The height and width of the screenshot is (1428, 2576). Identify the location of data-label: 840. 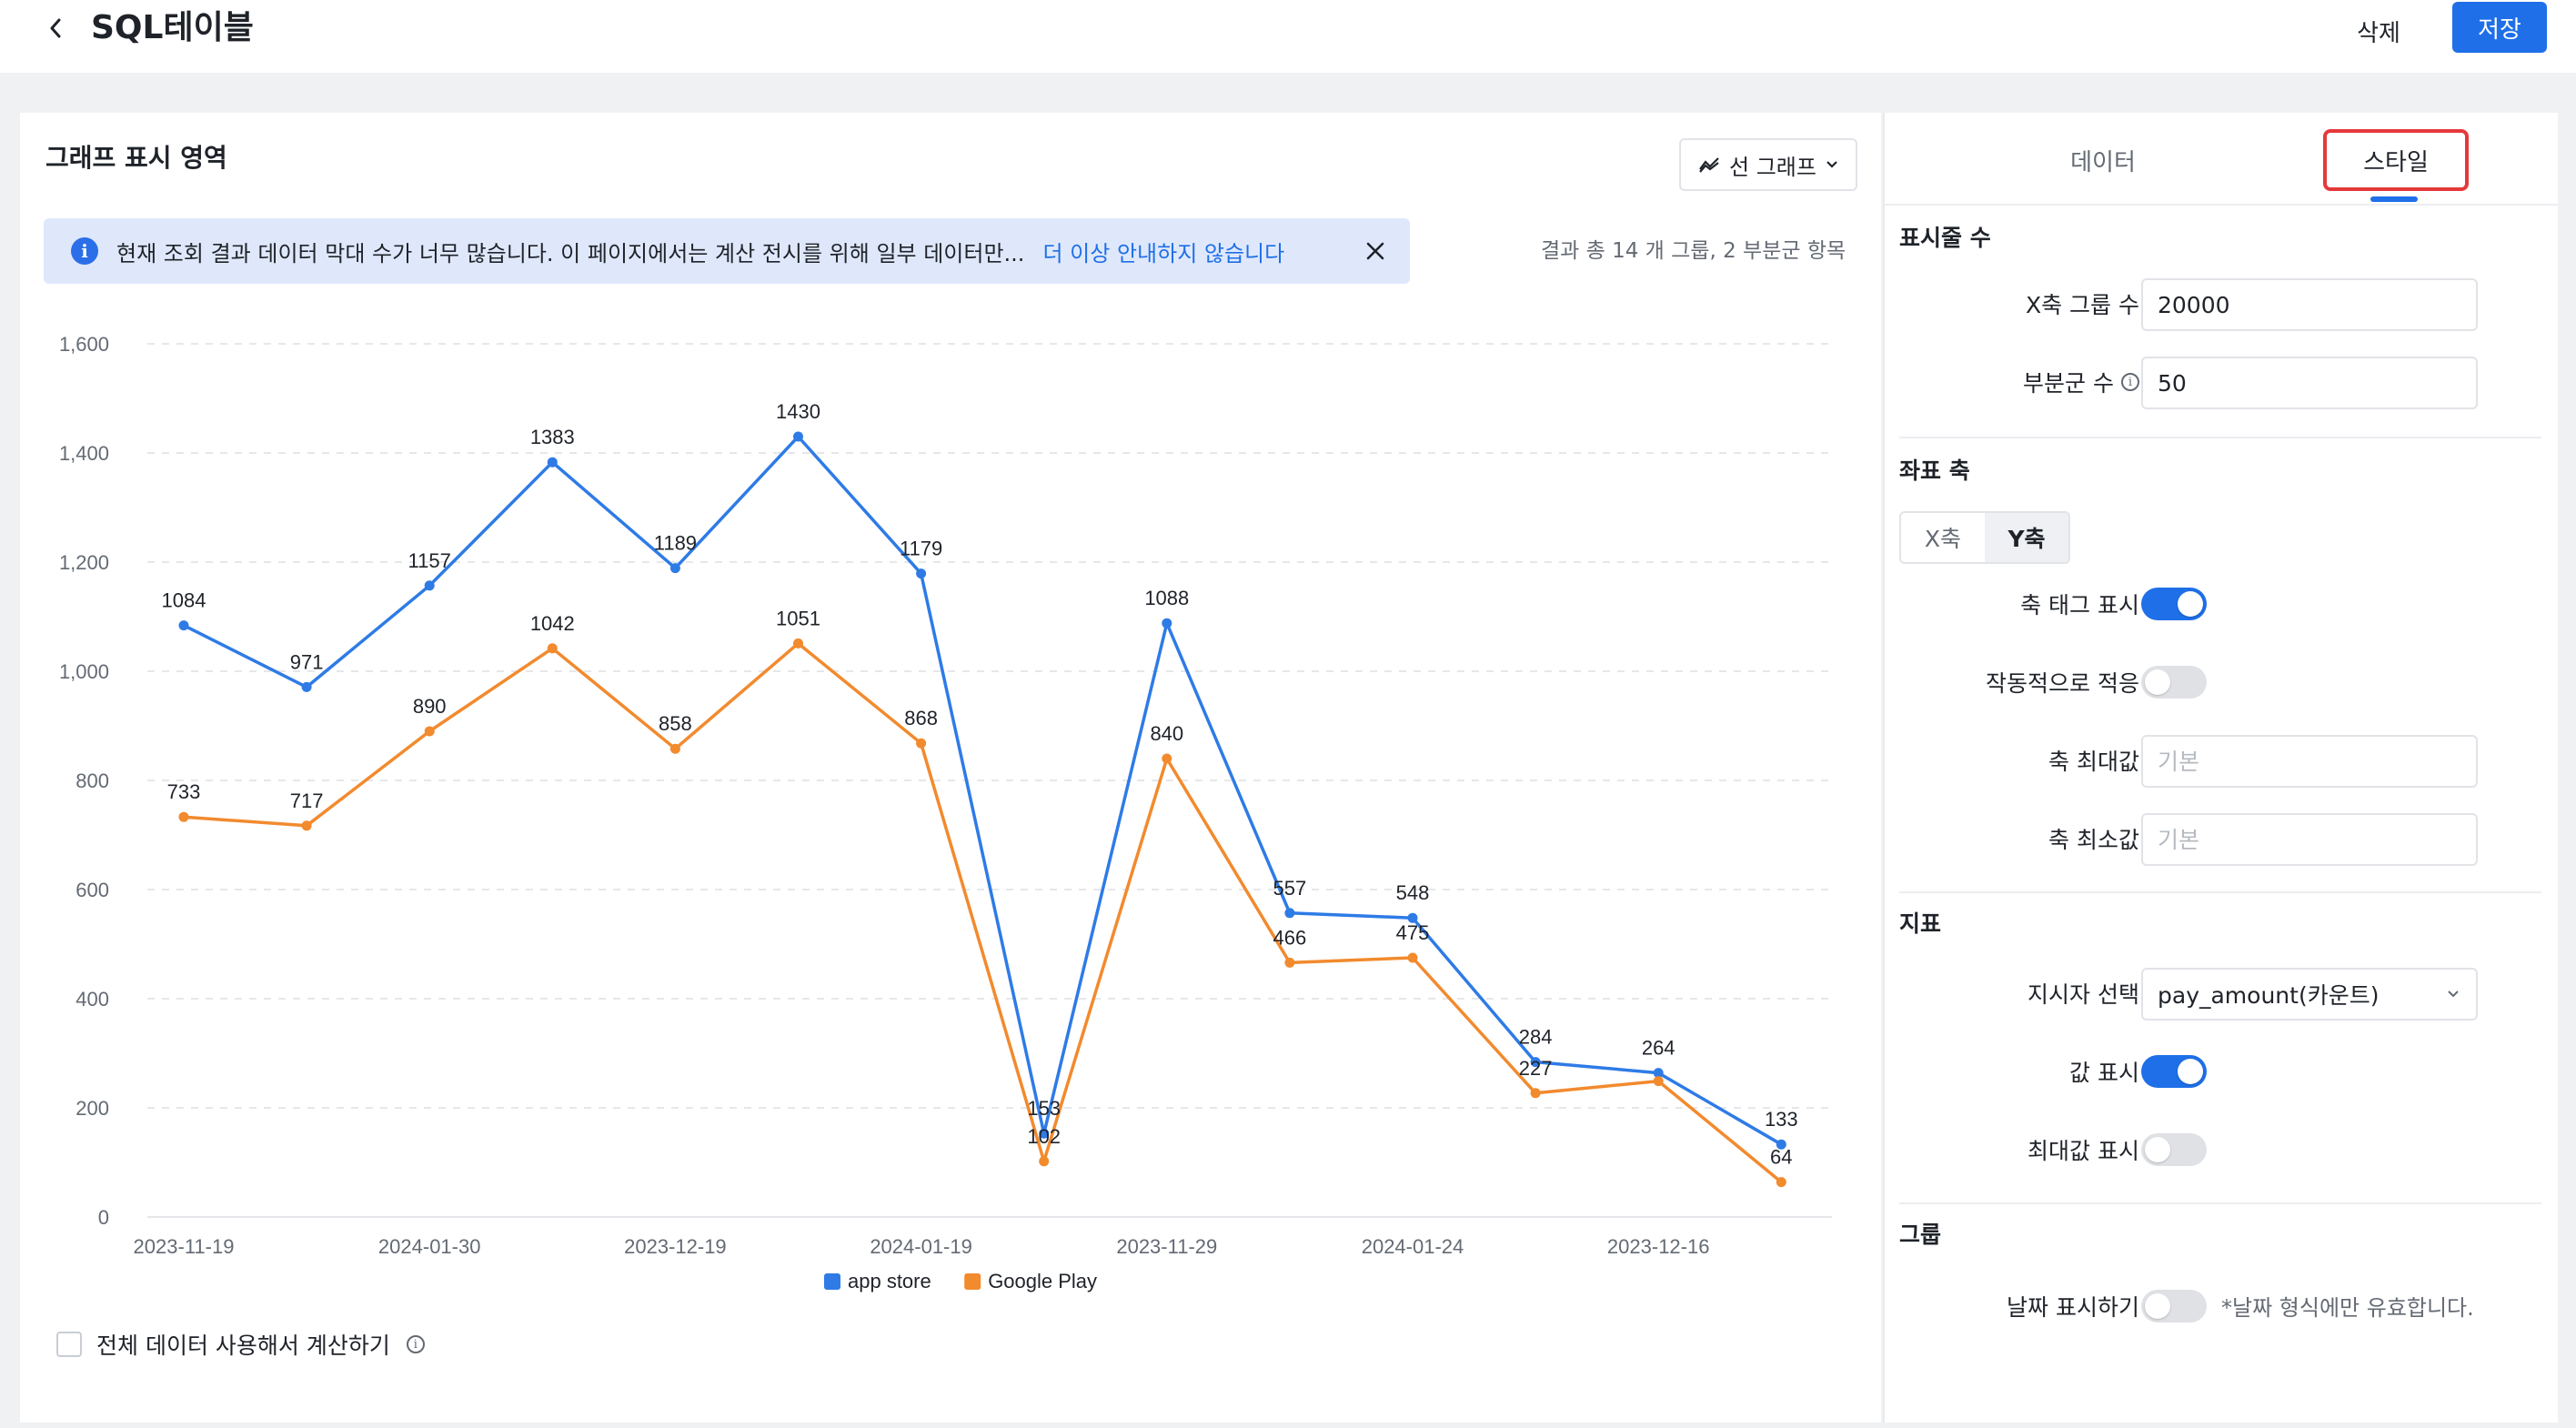
(1166, 734).